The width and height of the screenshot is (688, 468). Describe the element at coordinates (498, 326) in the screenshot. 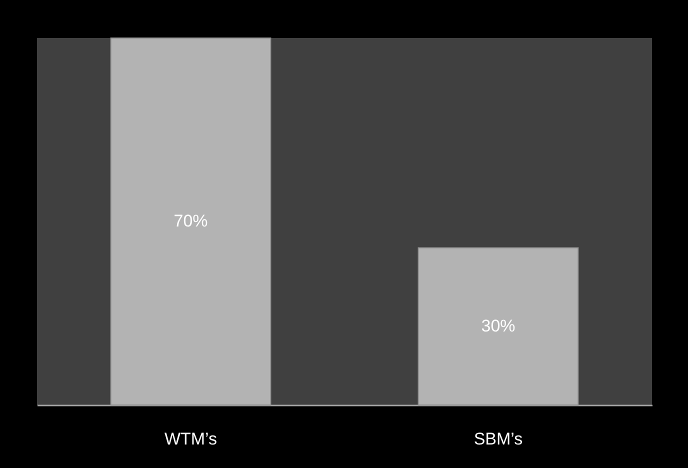

I see `data-label: 30%` at that location.